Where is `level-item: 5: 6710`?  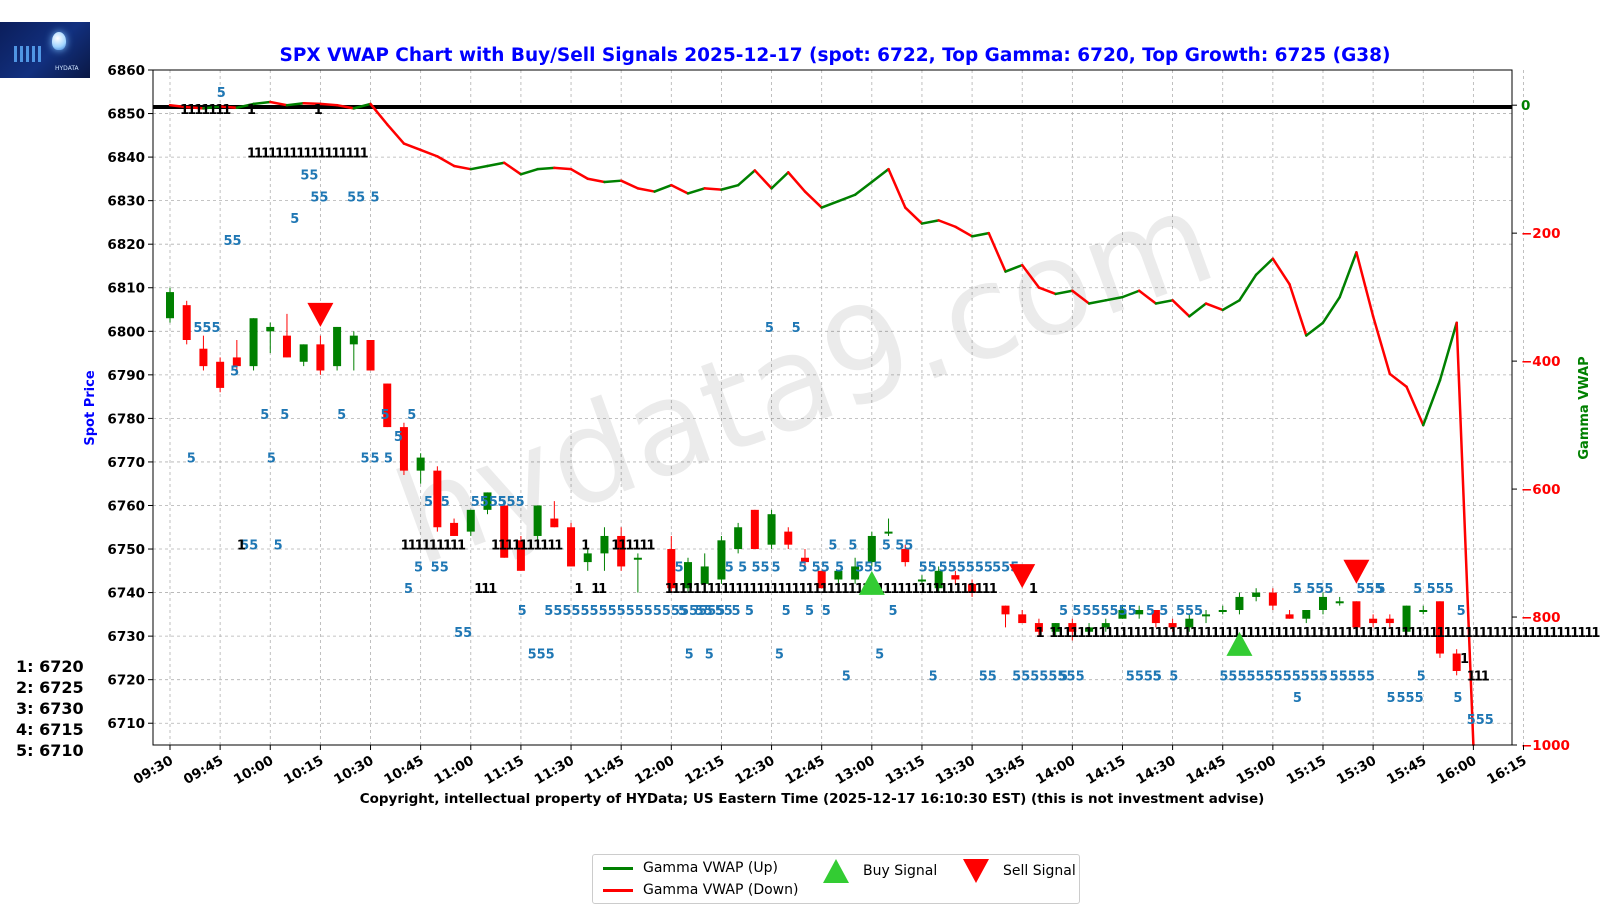 level-item: 5: 6710 is located at coordinates (50, 750).